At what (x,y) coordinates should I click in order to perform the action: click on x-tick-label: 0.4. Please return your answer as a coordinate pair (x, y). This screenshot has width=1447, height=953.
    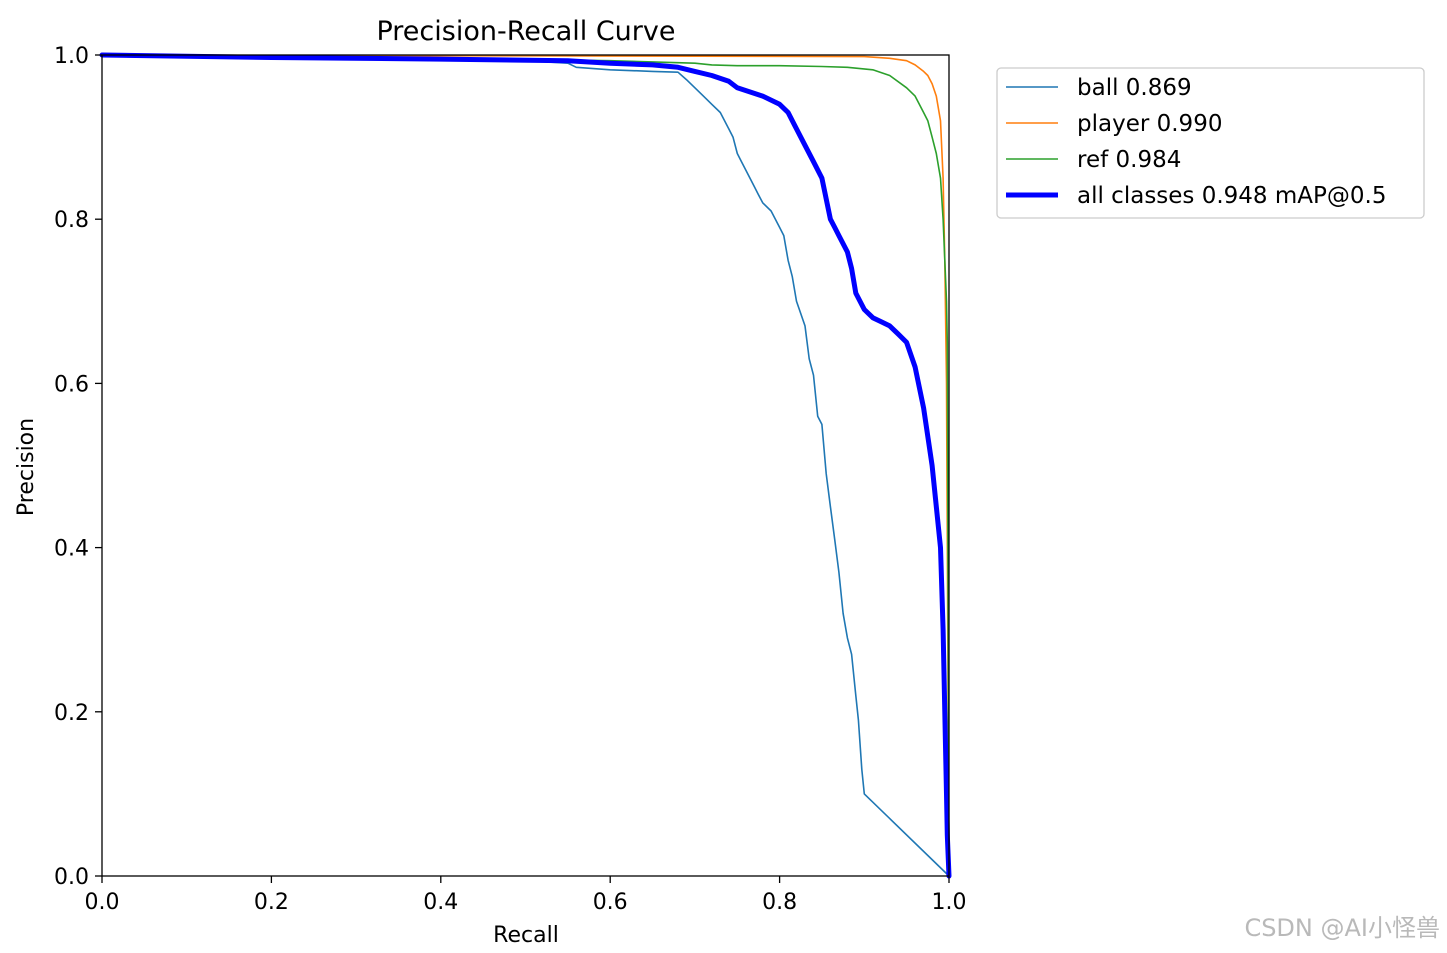
    Looking at the image, I should click on (440, 902).